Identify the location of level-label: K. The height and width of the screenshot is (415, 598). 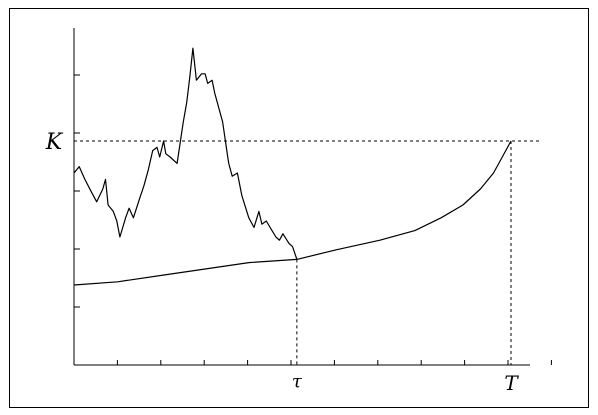
(54, 142).